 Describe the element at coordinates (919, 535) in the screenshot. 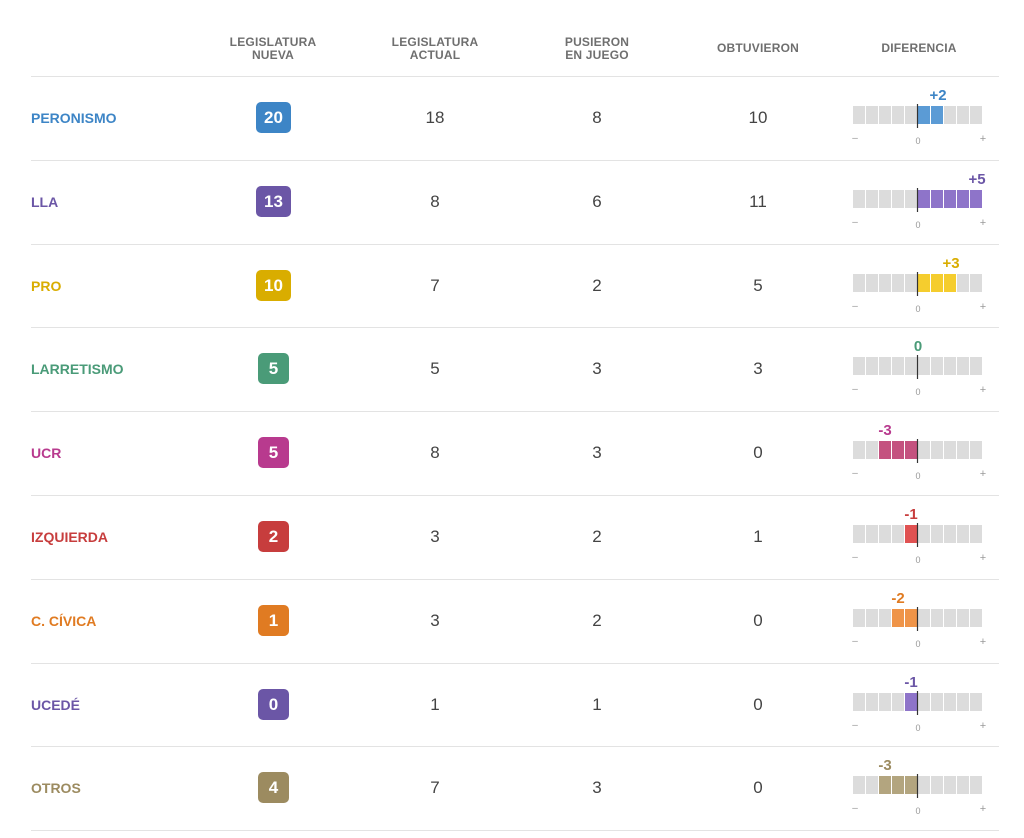

I see `difference-chart-svg: -1 – 0 +` at that location.